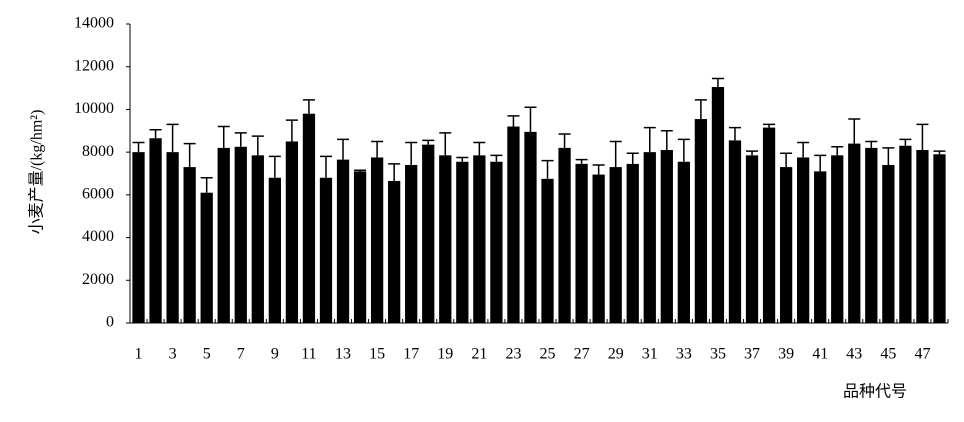 Image resolution: width=964 pixels, height=422 pixels. Describe the element at coordinates (98, 236) in the screenshot. I see `y-tick-label: 4000` at that location.